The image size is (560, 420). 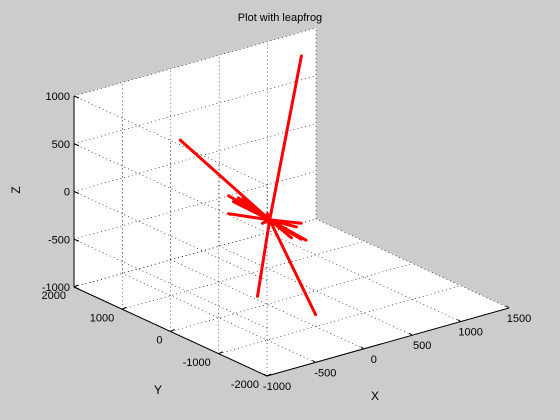 I want to click on z-tick-label: 500, so click(x=61, y=145).